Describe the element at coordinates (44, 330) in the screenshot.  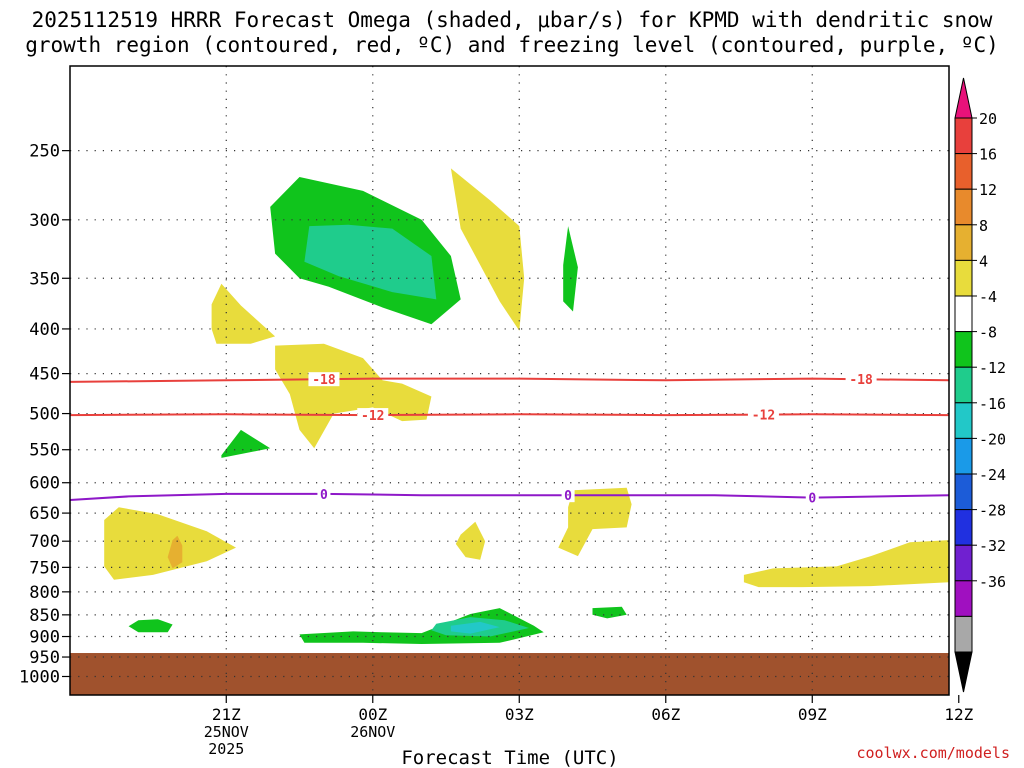
I see `y-tick-label-400: 400` at that location.